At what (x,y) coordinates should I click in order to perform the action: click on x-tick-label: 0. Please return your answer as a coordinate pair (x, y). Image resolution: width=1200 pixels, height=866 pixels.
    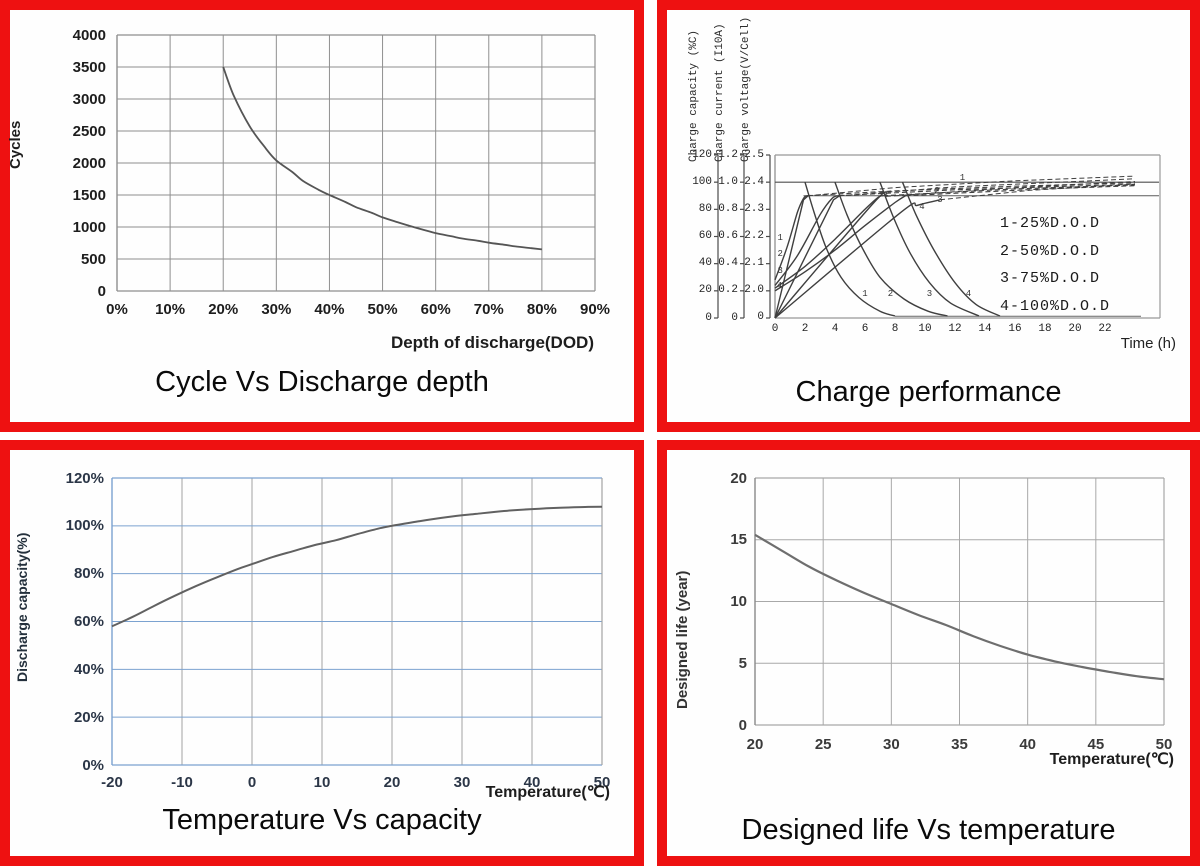
    Looking at the image, I should click on (775, 329).